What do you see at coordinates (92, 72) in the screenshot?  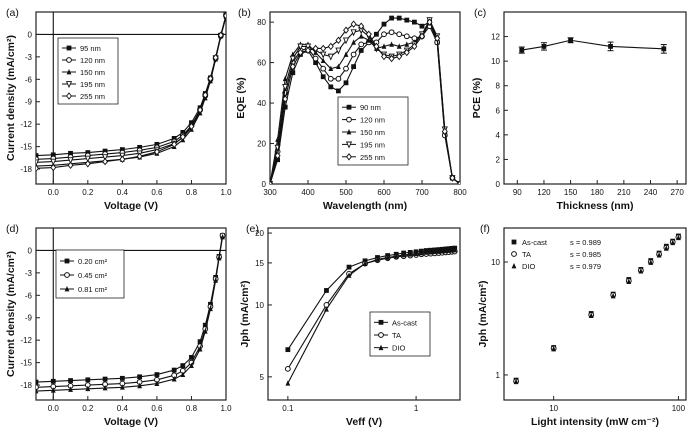 I see `legend-label: 150 nm` at bounding box center [92, 72].